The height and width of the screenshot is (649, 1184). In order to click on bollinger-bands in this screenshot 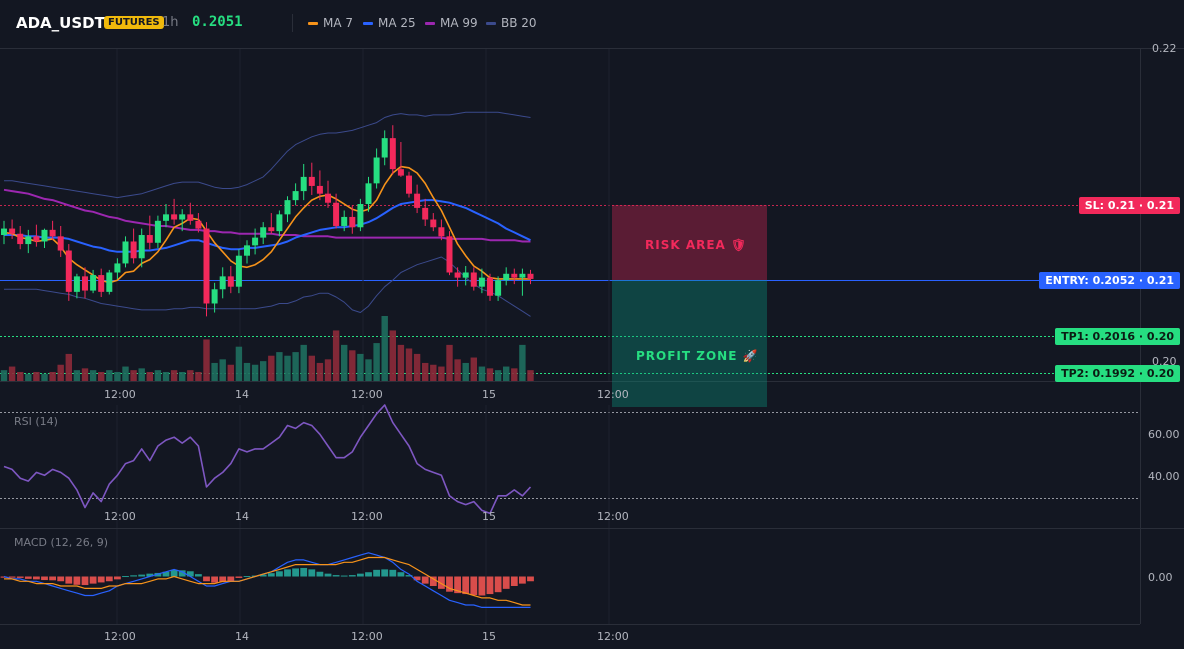, I will do `click(267, 214)`.